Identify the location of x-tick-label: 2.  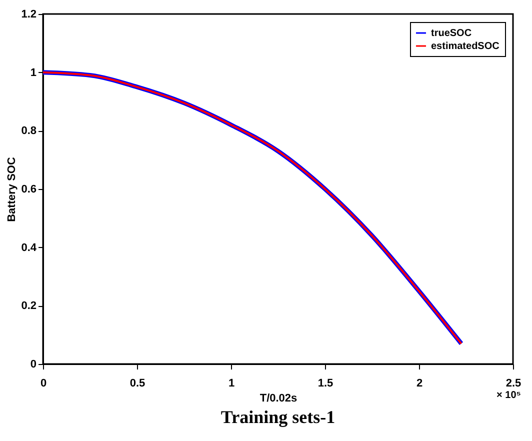
(419, 384).